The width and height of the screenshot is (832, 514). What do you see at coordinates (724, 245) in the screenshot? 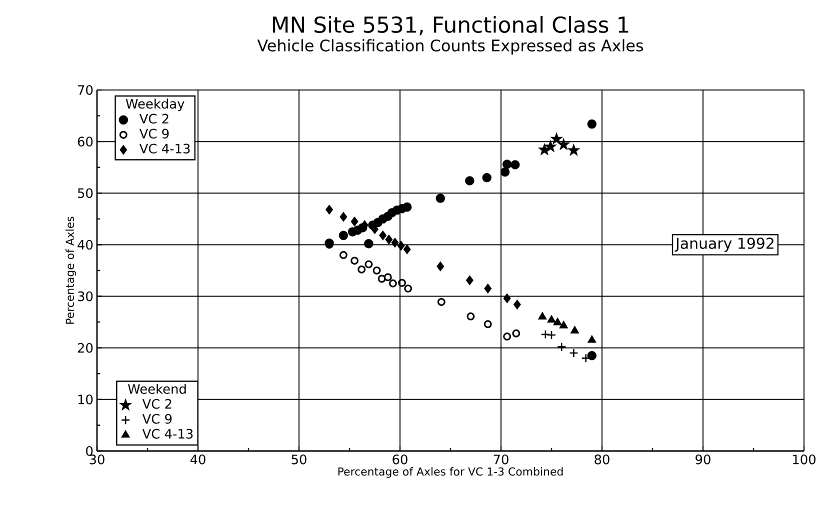
I see `annotation: January 1992` at bounding box center [724, 245].